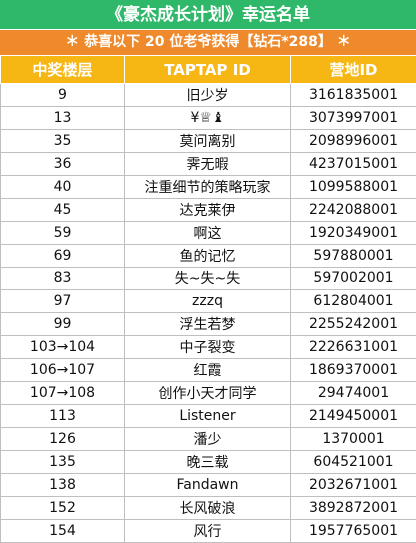  What do you see at coordinates (63, 370) in the screenshot?
I see `table-cell: 106→107` at bounding box center [63, 370].